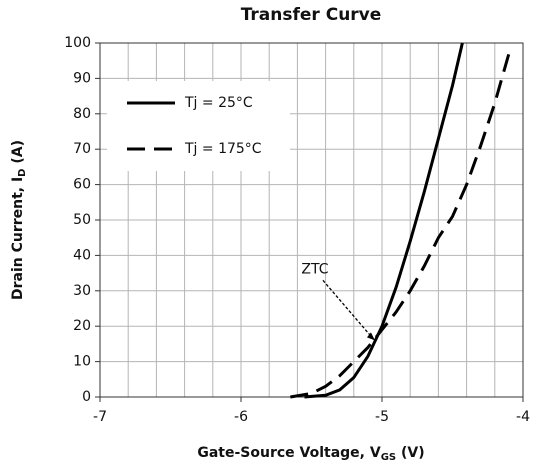  What do you see at coordinates (289, 453) in the screenshot?
I see `x-axis-label-text: Gate-Source Voltage, V` at bounding box center [289, 453].